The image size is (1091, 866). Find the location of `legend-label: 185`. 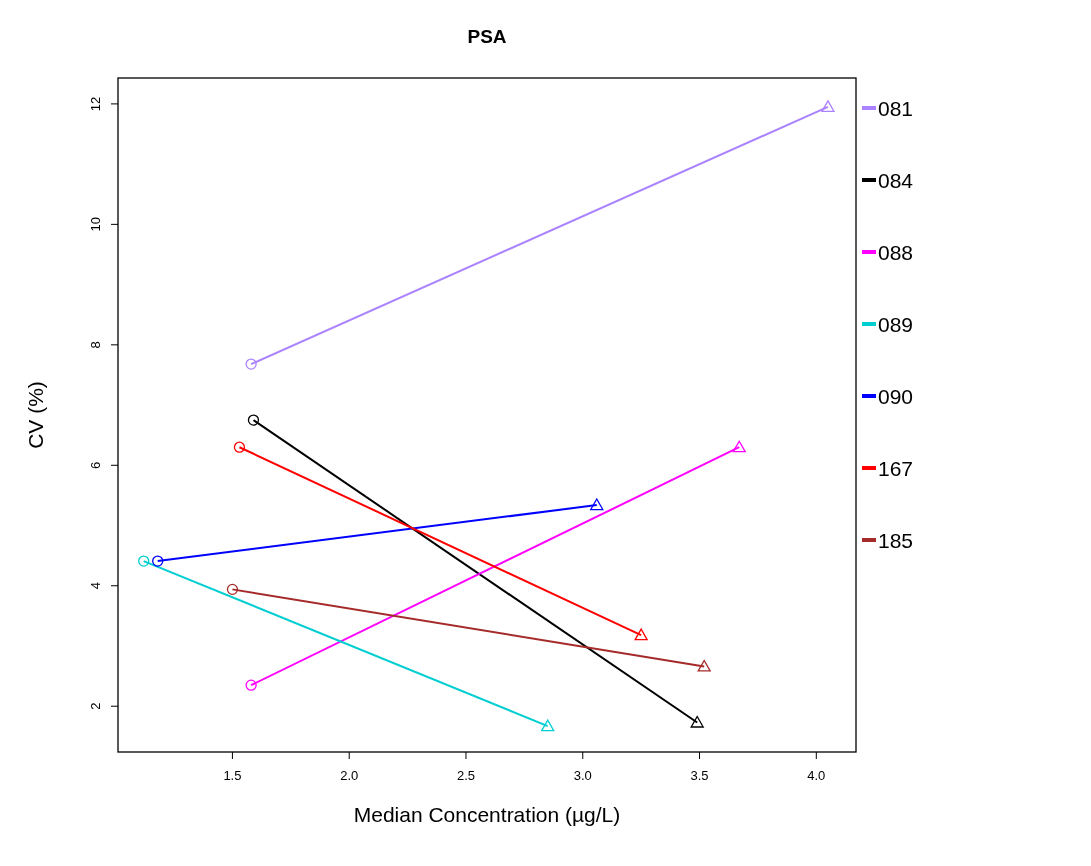

legend-label: 185 is located at coordinates (896, 540).